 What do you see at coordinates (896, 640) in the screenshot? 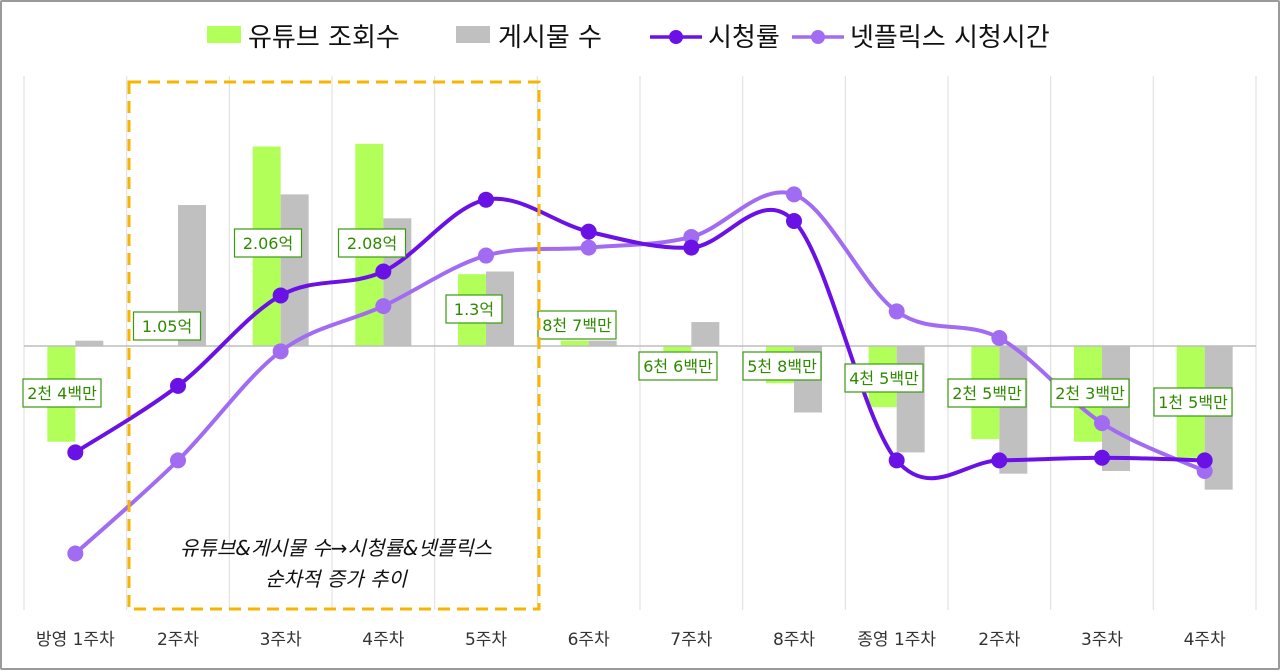
I see `x-tick-label: 종영 1주차` at bounding box center [896, 640].